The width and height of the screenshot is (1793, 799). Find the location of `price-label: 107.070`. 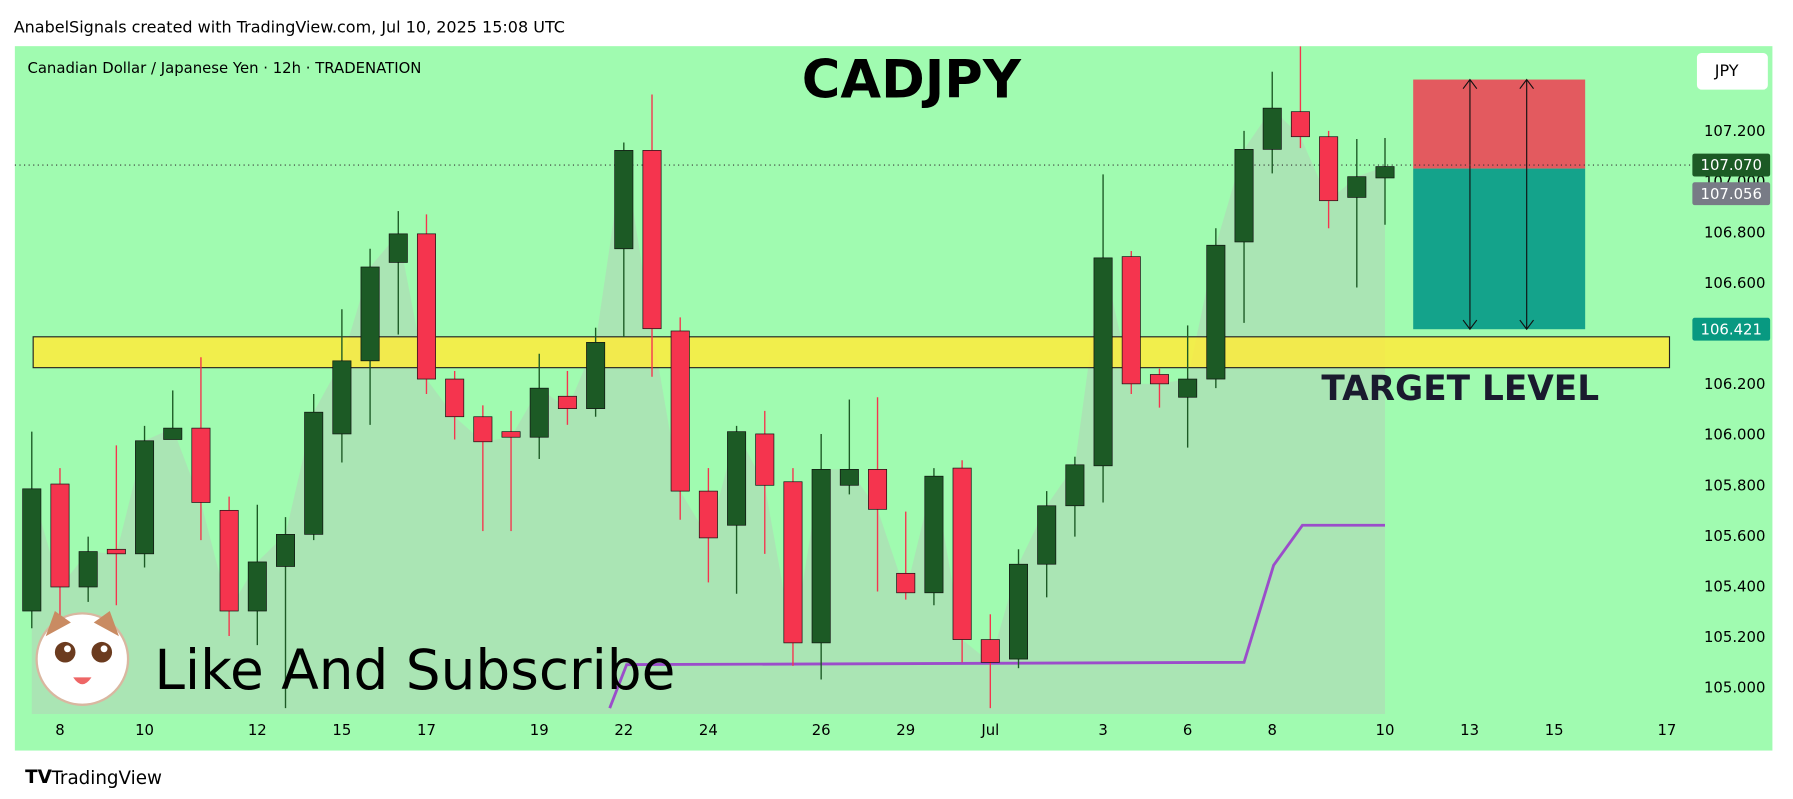

price-label: 107.070 is located at coordinates (1731, 165).